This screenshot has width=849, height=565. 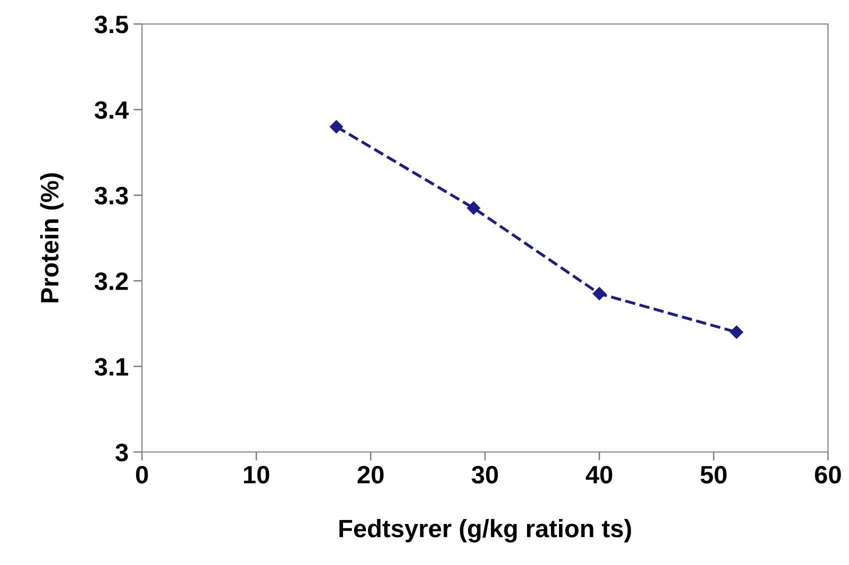 What do you see at coordinates (257, 475) in the screenshot?
I see `x-tick-label: 10` at bounding box center [257, 475].